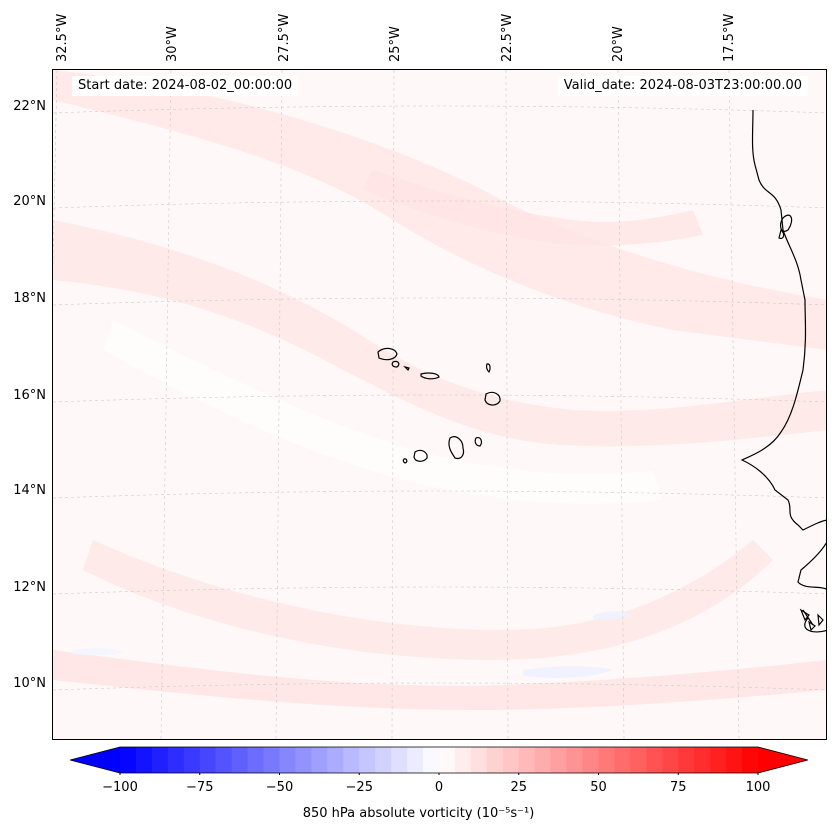 The width and height of the screenshot is (837, 839). Describe the element at coordinates (758, 787) in the screenshot. I see `colorbar-tick-label: 100` at that location.